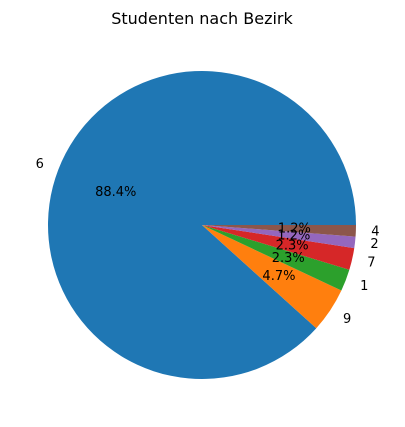 This screenshot has height=427, width=405. I want to click on percent-label-4: 1.2%, so click(294, 228).